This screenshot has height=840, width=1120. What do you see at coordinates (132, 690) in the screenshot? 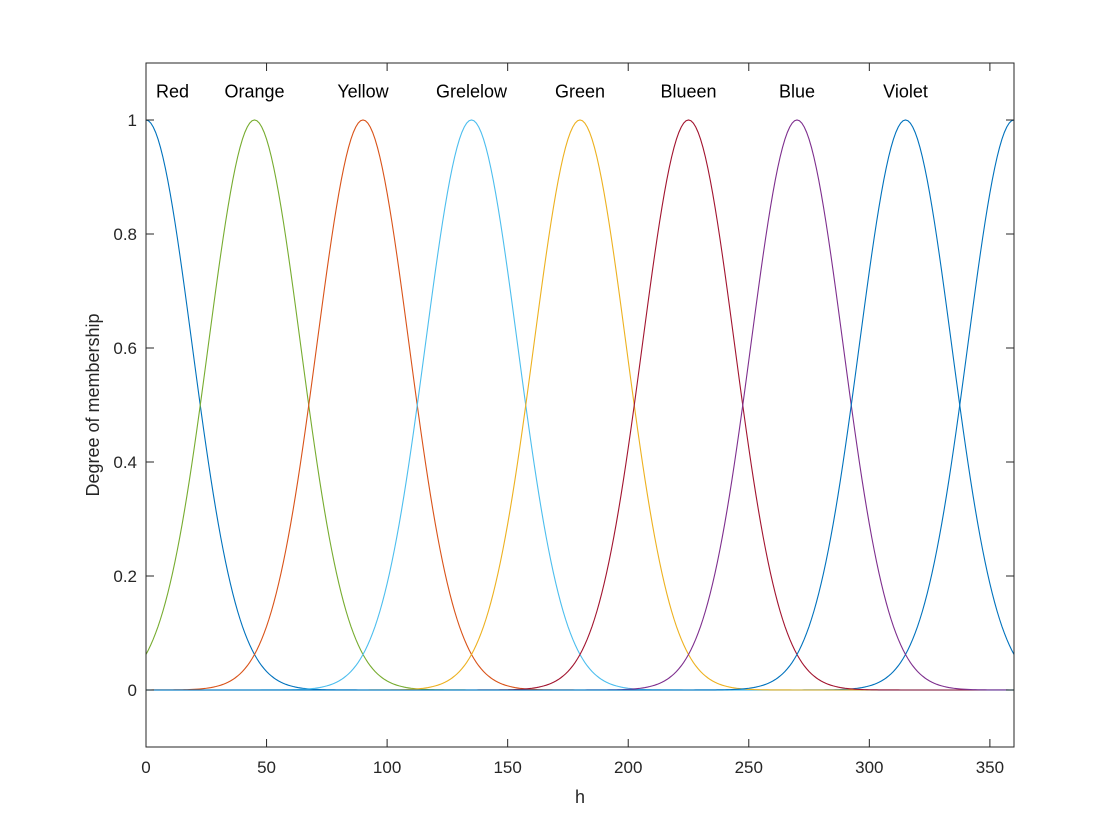
I see `y-tick-label: 0` at bounding box center [132, 690].